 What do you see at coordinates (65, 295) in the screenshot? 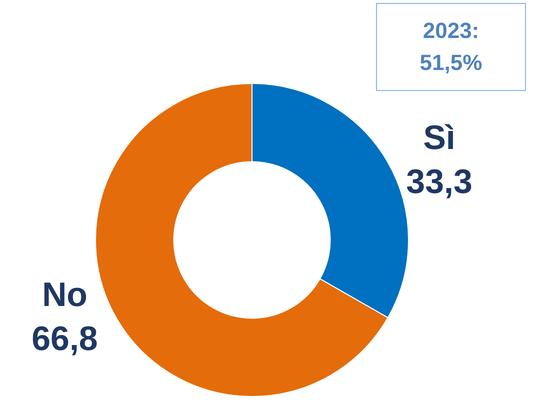
I see `slice-label: No` at bounding box center [65, 295].